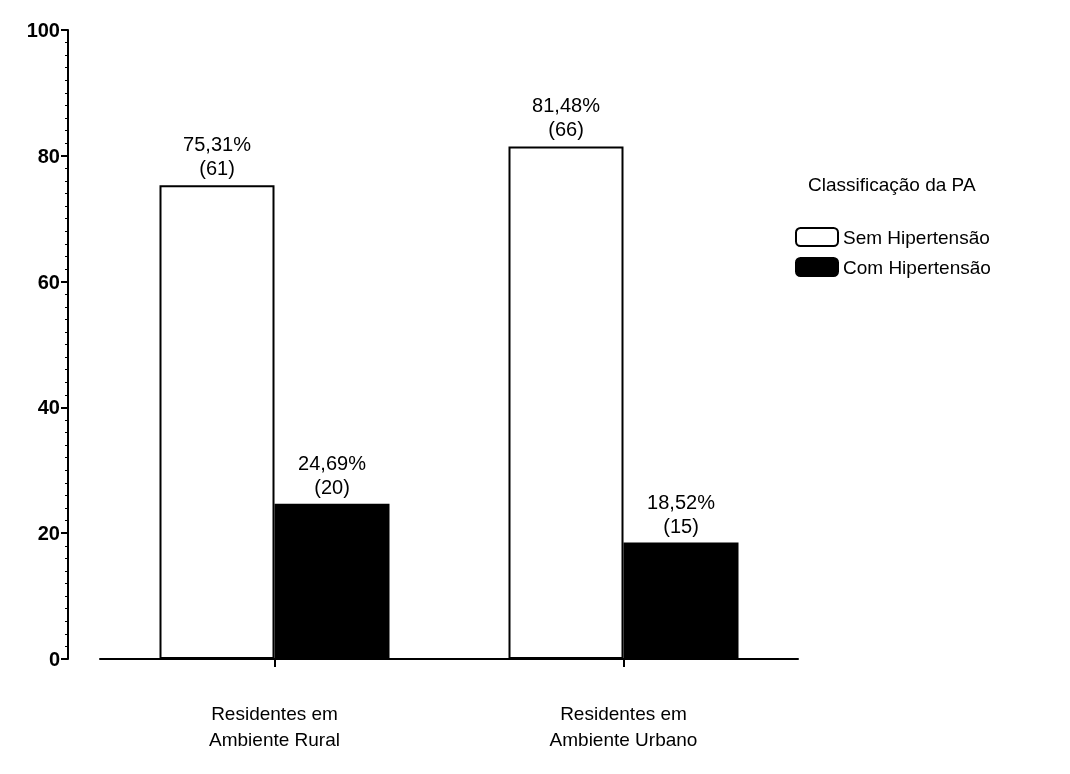 The height and width of the screenshot is (774, 1070). I want to click on data-label: 81,48% (66), so click(566, 117).